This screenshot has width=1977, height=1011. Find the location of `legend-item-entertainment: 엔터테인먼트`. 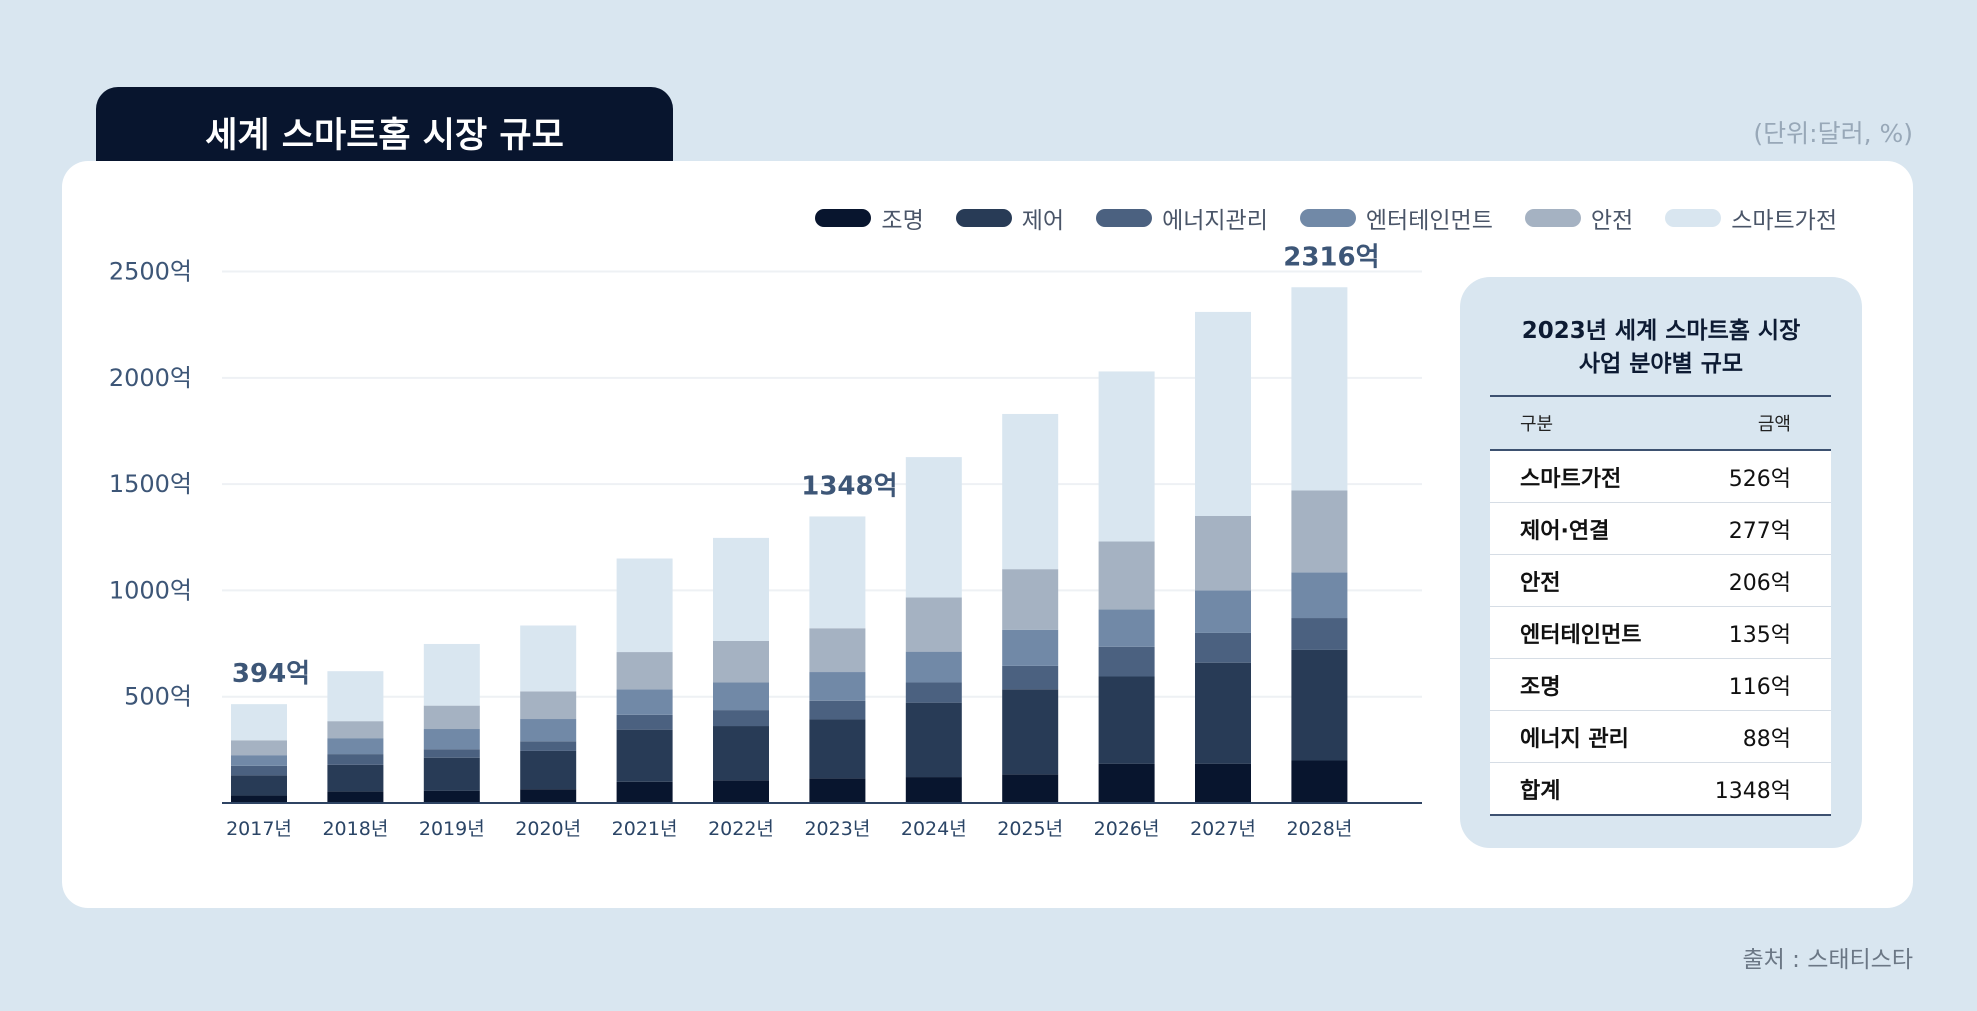

legend-item-entertainment: 엔터테인먼트 is located at coordinates (1396, 218).